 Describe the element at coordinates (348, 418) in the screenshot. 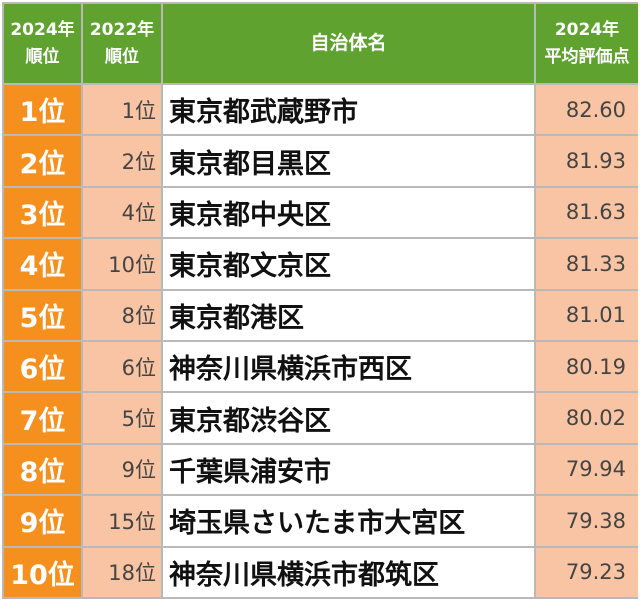

I see `municipality-name-cell: 東京都渋谷区` at that location.